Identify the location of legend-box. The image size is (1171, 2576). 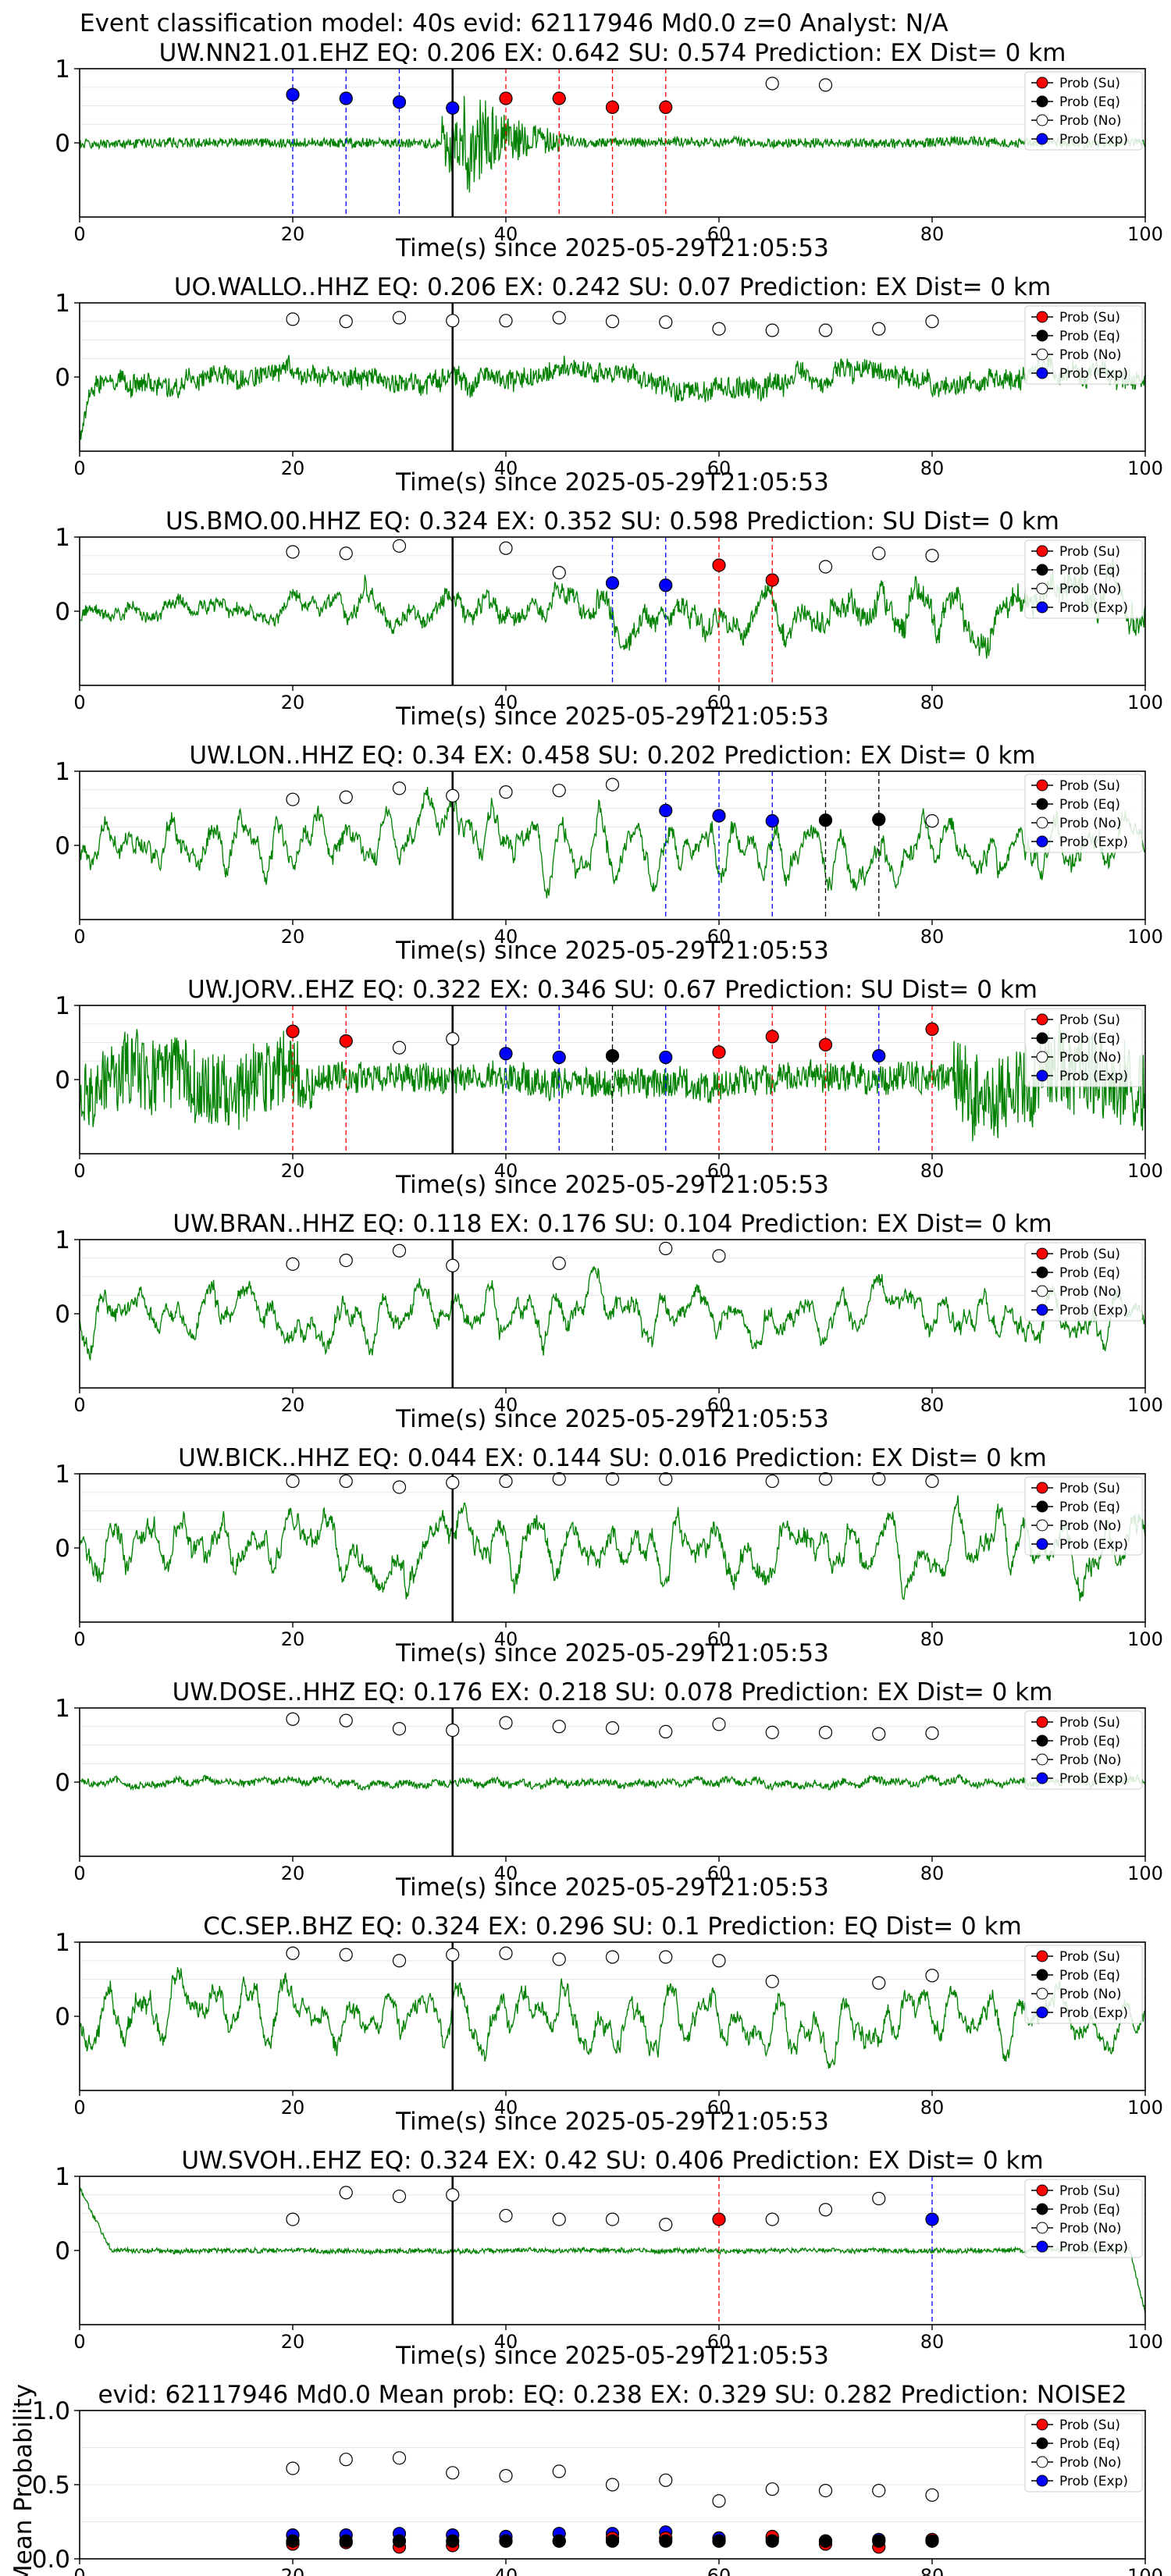
(1083, 1984).